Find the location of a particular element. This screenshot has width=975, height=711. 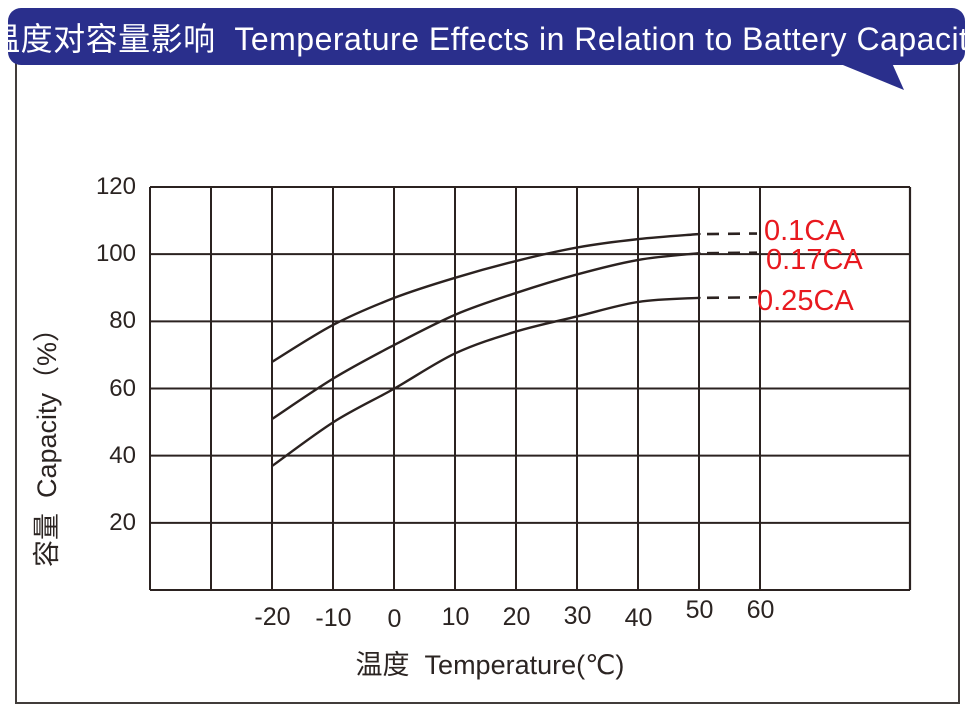

x-tick-label: 50 is located at coordinates (699, 610).